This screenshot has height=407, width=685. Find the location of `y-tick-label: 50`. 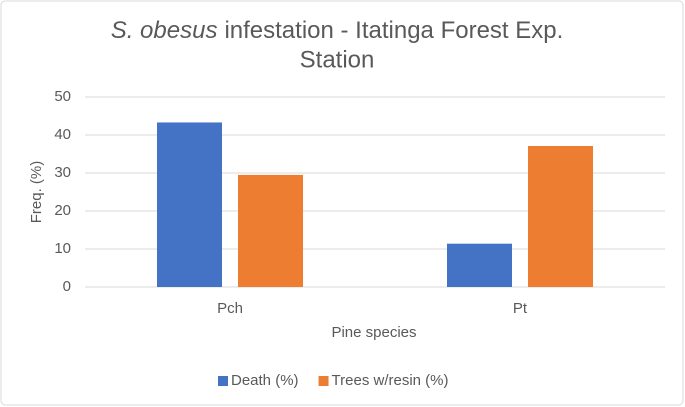

y-tick-label: 50 is located at coordinates (62, 96).